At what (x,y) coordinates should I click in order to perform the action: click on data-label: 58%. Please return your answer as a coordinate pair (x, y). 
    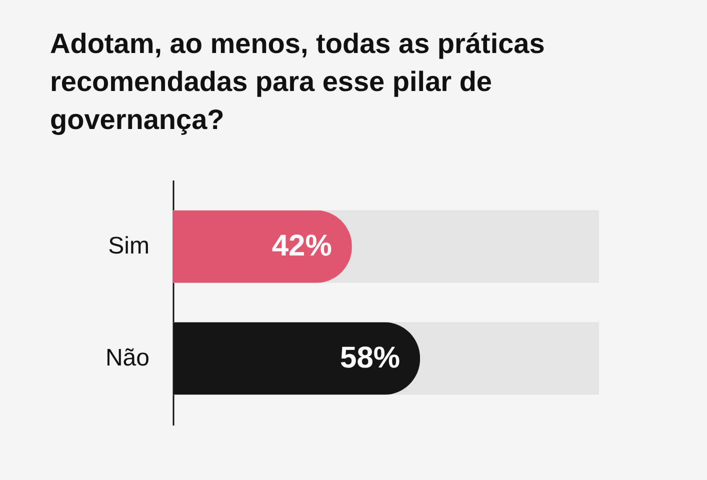
    Looking at the image, I should click on (370, 357).